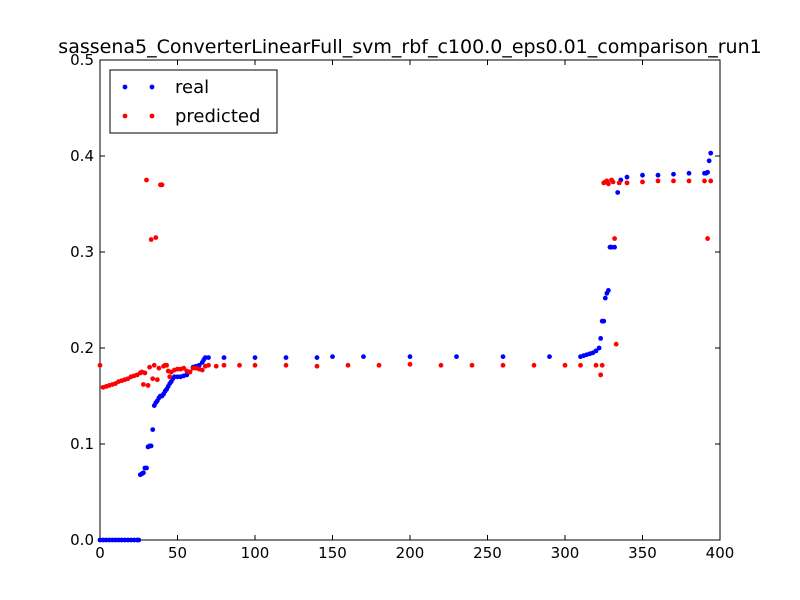  What do you see at coordinates (642, 553) in the screenshot?
I see `x-tick-label: 350` at bounding box center [642, 553].